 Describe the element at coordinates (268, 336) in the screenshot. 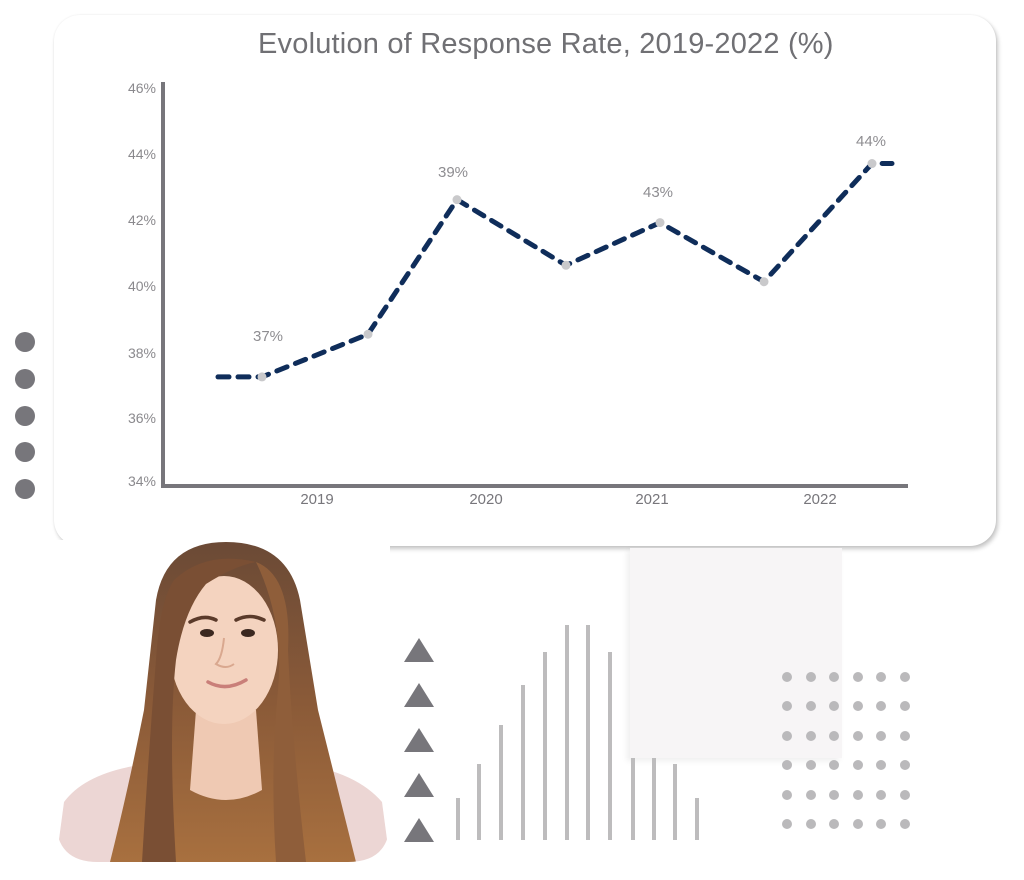

I see `data-label: 37%` at that location.